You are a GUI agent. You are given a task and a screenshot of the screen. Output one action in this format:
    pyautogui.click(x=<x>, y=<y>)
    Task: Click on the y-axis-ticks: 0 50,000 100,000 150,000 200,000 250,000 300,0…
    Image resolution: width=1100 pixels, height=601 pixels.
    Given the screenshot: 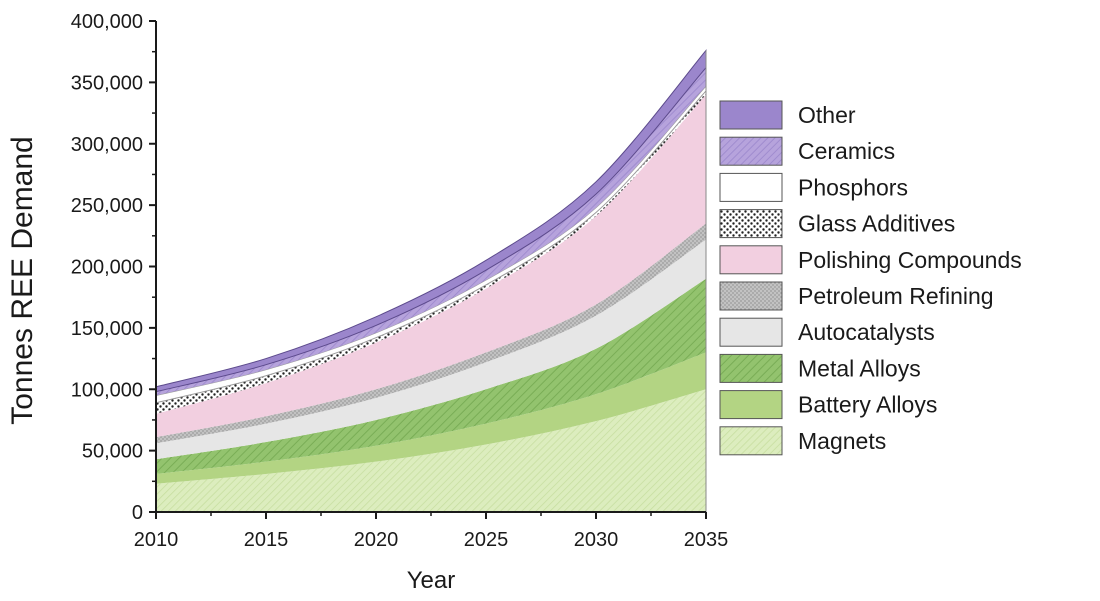 What is the action you would take?
    pyautogui.click(x=113, y=267)
    